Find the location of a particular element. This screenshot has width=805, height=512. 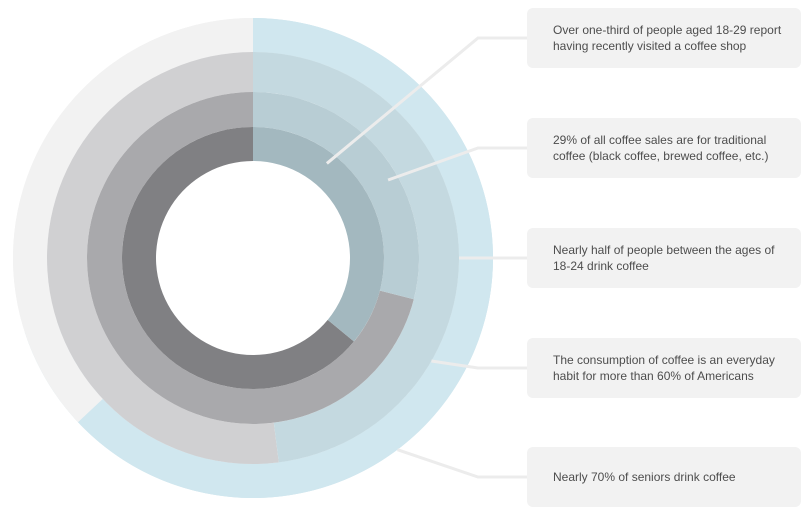

callout-5-text: Nearly 70% of seniors drink coffee is located at coordinates (644, 477).